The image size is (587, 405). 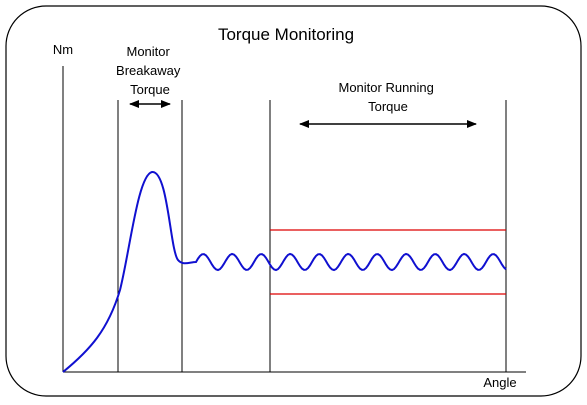 I want to click on running-label: Monitor Running Torque, so click(x=387, y=97).